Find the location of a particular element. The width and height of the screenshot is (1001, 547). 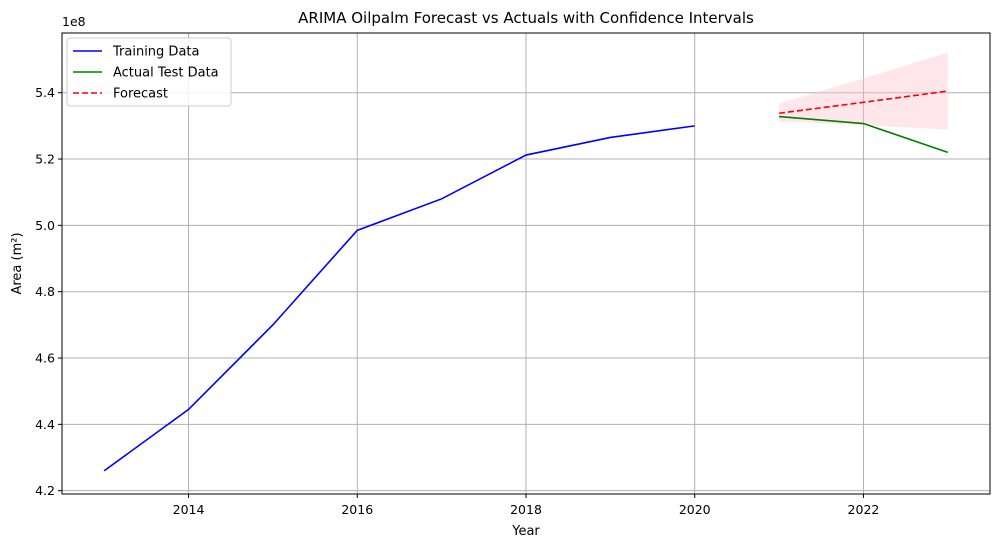

y-axis-label: Area (m²) is located at coordinates (17, 263).